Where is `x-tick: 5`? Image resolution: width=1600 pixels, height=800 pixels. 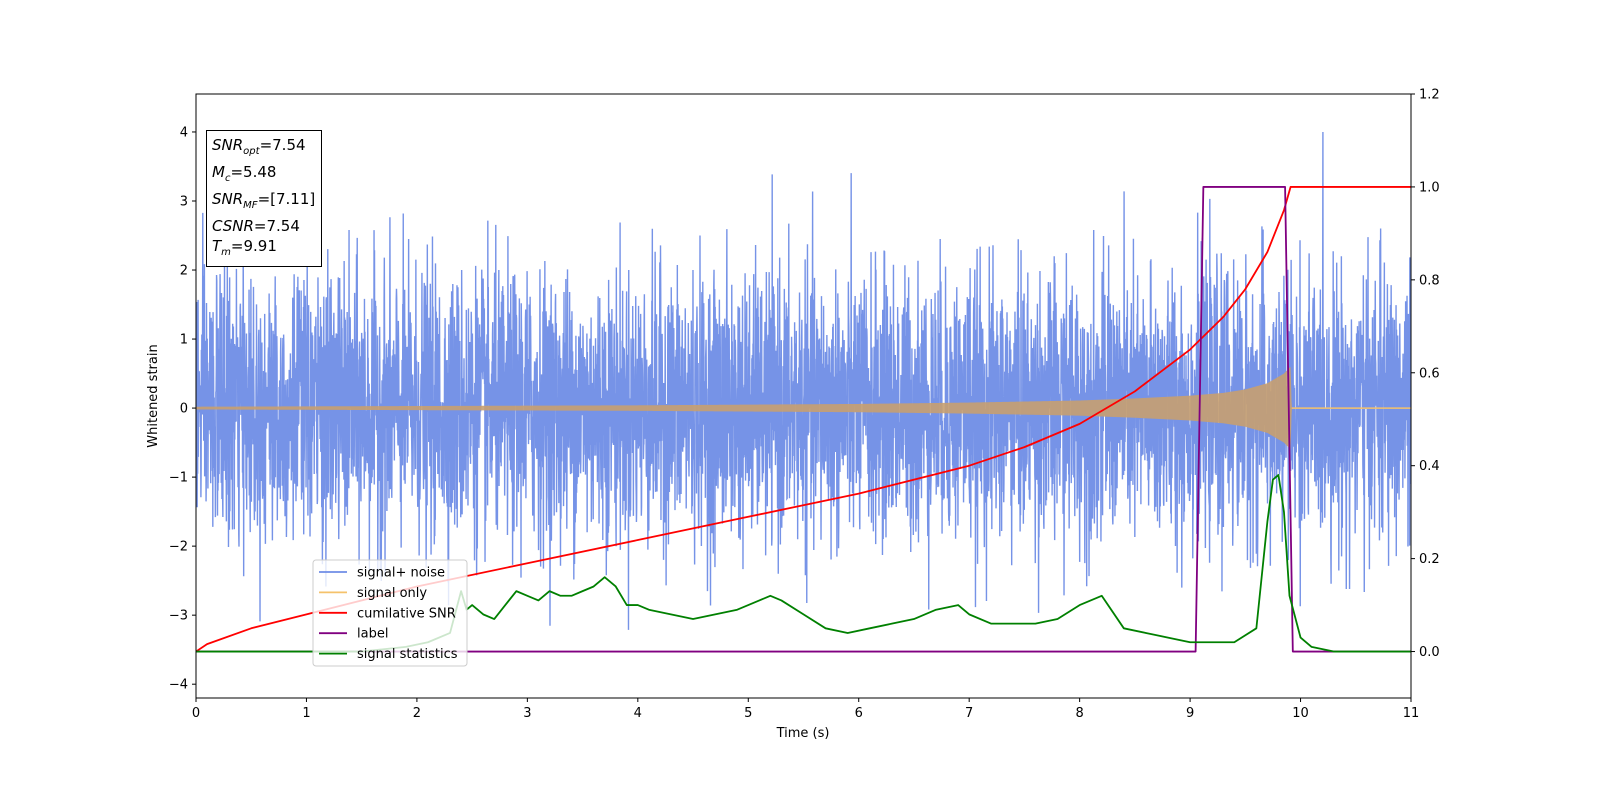 x-tick: 5 is located at coordinates (748, 709).